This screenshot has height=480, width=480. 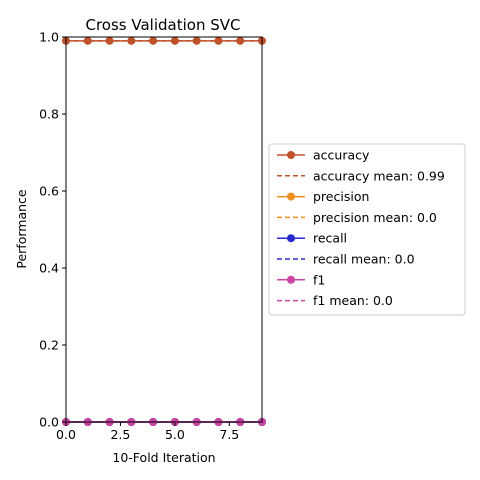 What do you see at coordinates (49, 268) in the screenshot?
I see `y-tick-label: 0.4` at bounding box center [49, 268].